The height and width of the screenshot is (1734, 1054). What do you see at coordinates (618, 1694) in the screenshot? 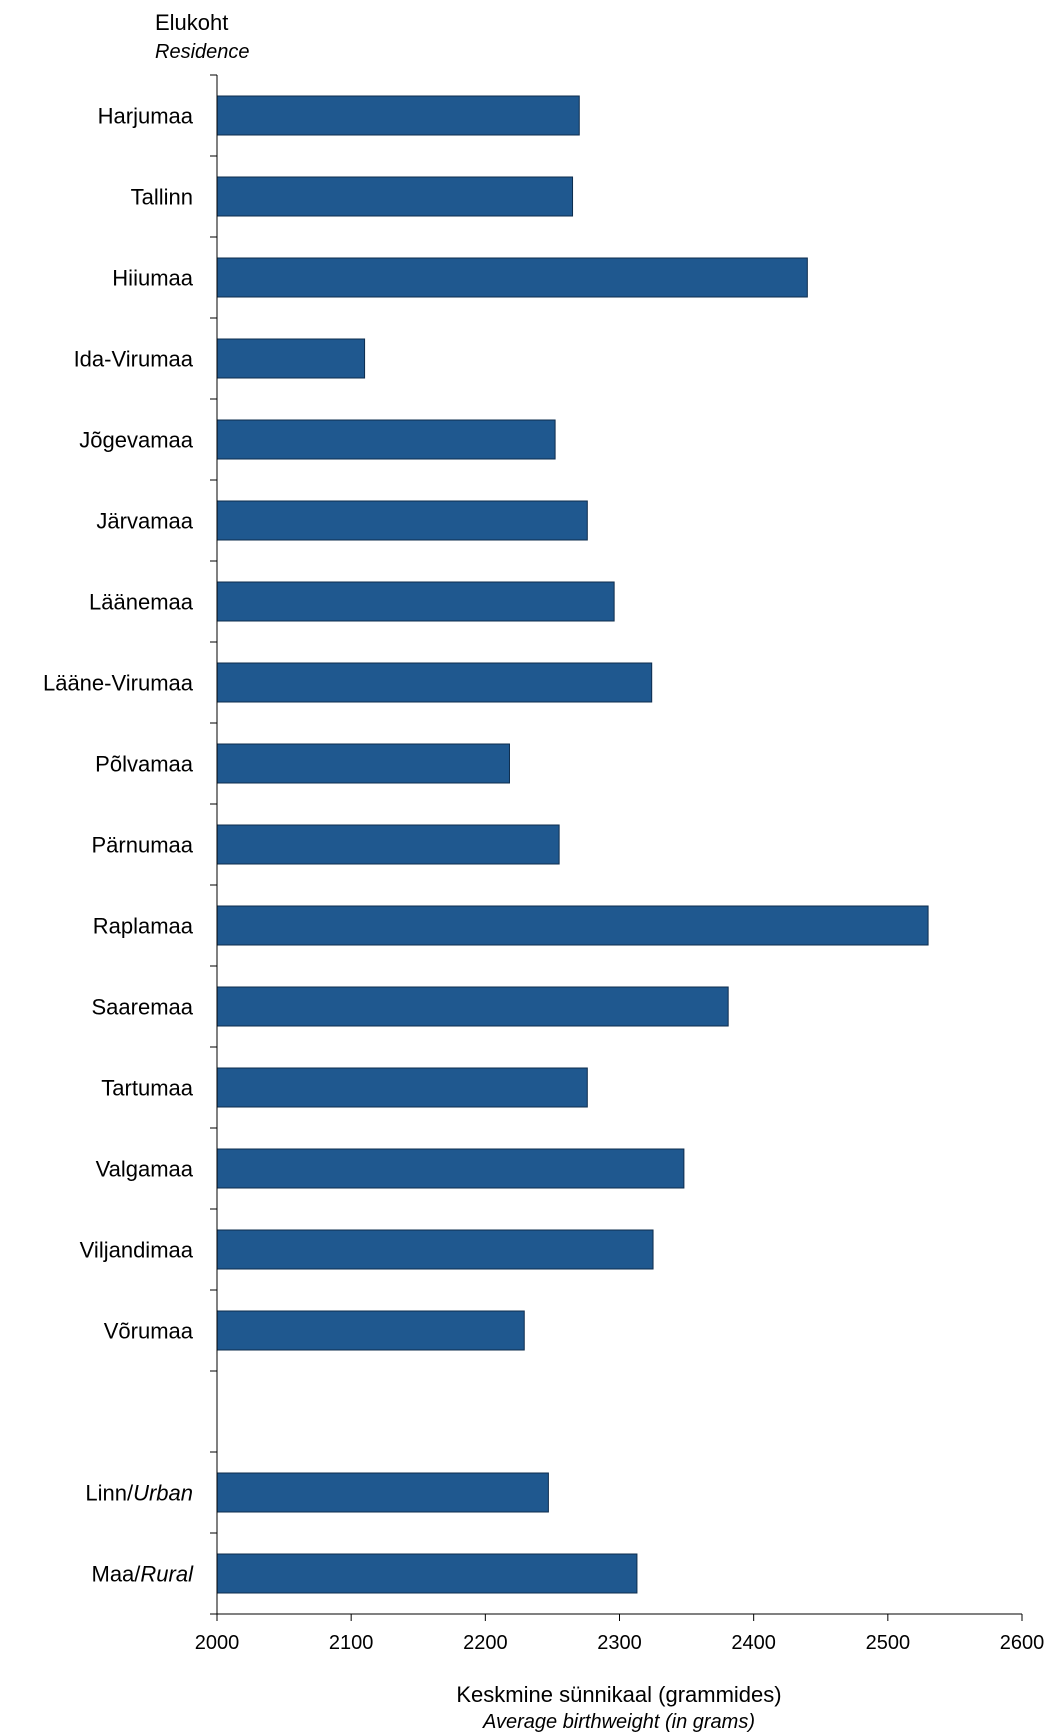
I see `x-axis-title: Keskmine sünnikaal (grammides)` at bounding box center [618, 1694].